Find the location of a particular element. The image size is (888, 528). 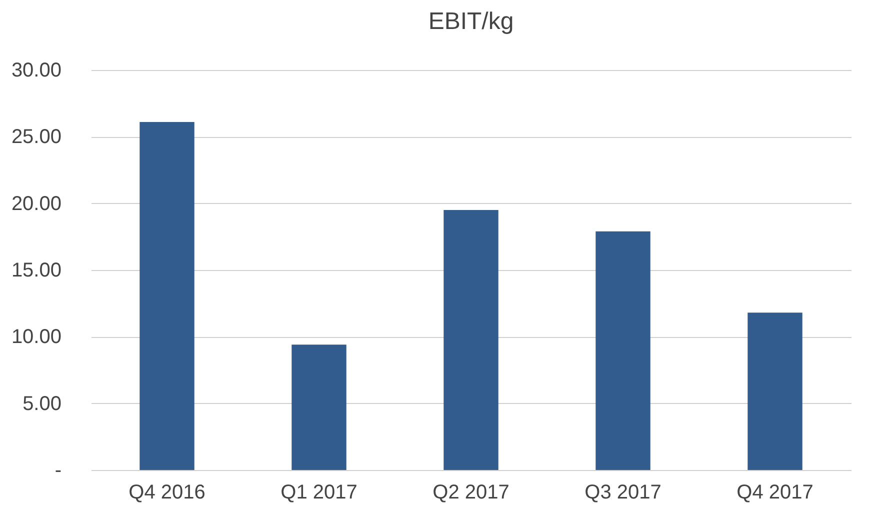

y-tick-label: 15.00 is located at coordinates (36, 271).